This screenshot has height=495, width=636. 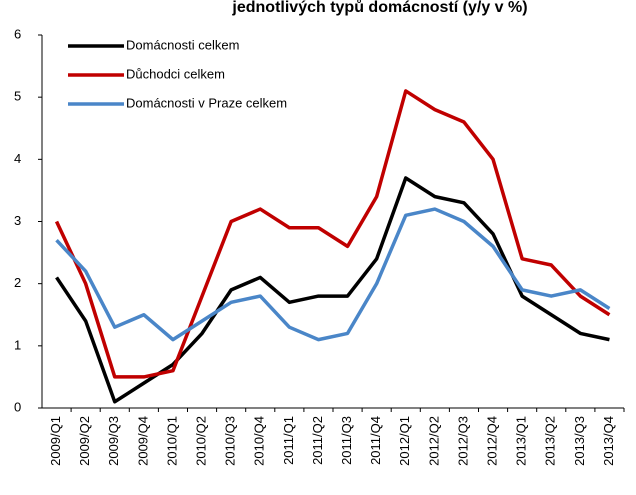 I want to click on y-tick-label: 0, so click(x=17, y=406).